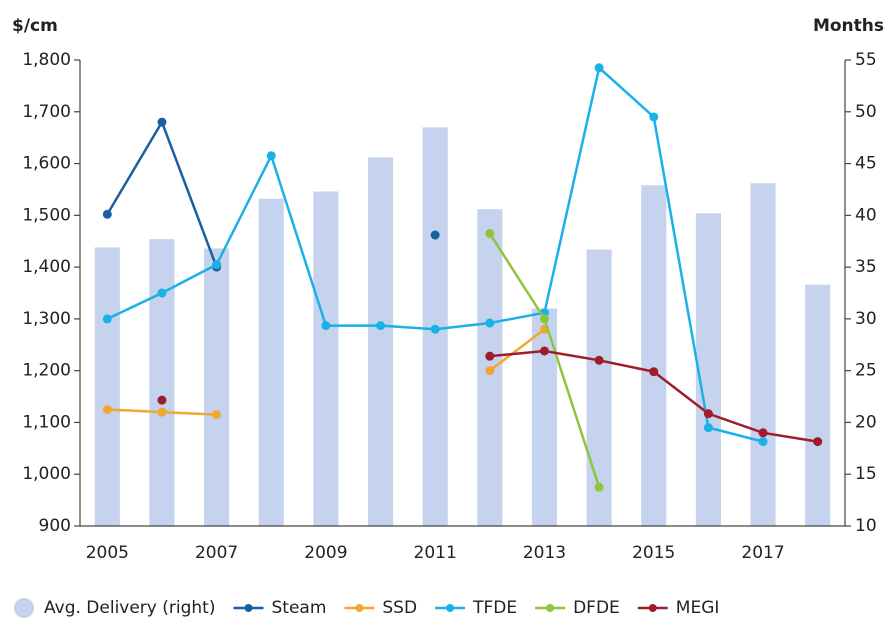 Image resolution: width=894 pixels, height=627 pixels. Describe the element at coordinates (435, 553) in the screenshot. I see `x-tick-label: 2011` at that location.